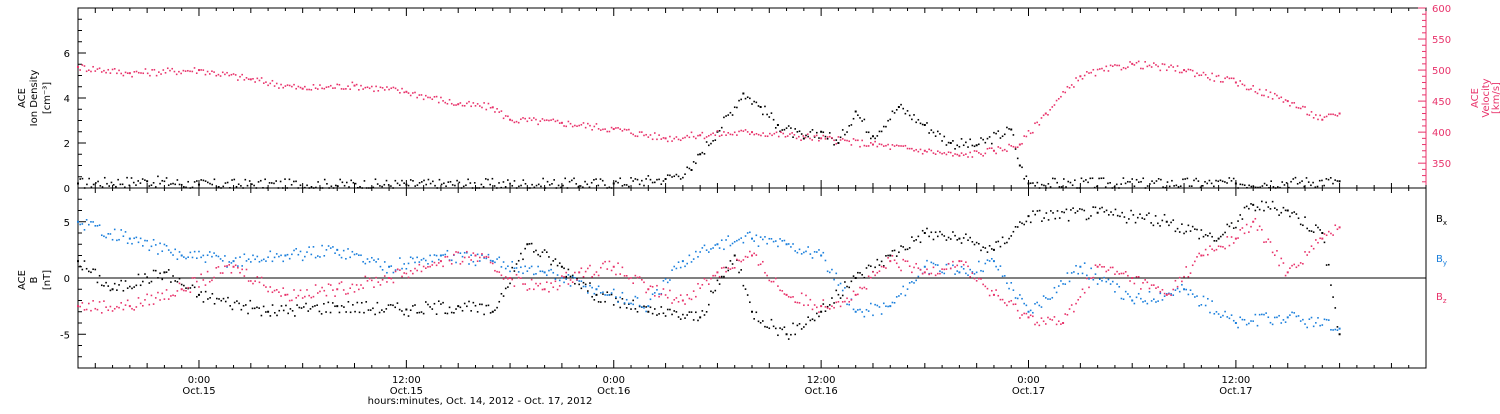  Describe the element at coordinates (1441, 71) in the screenshot. I see `velocity-tick-label: 500` at that location.